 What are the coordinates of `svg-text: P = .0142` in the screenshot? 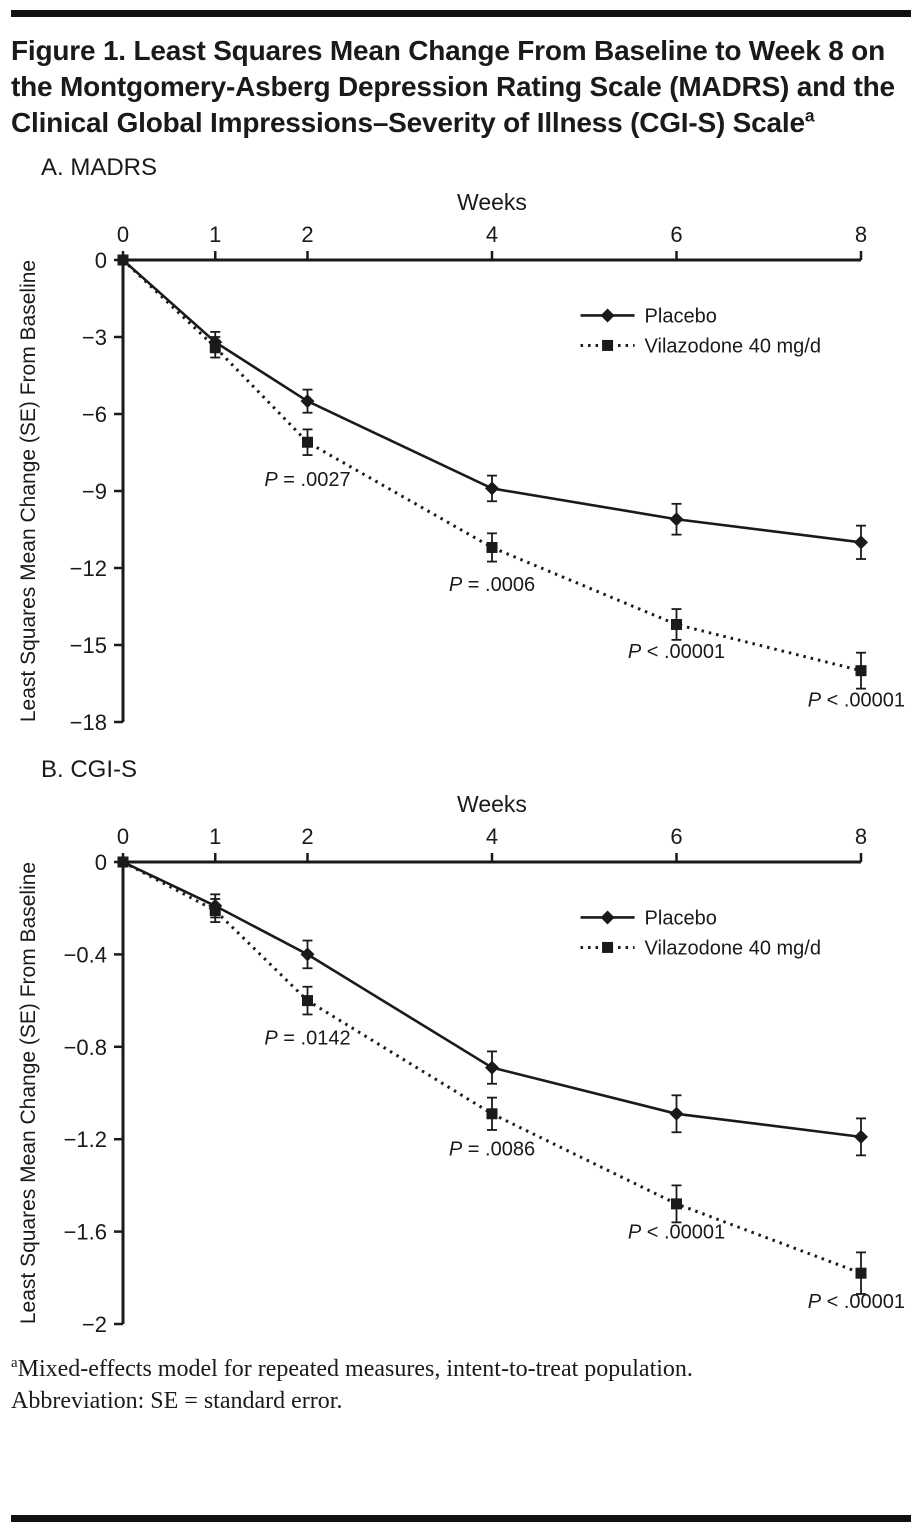 It's located at (307, 1039).